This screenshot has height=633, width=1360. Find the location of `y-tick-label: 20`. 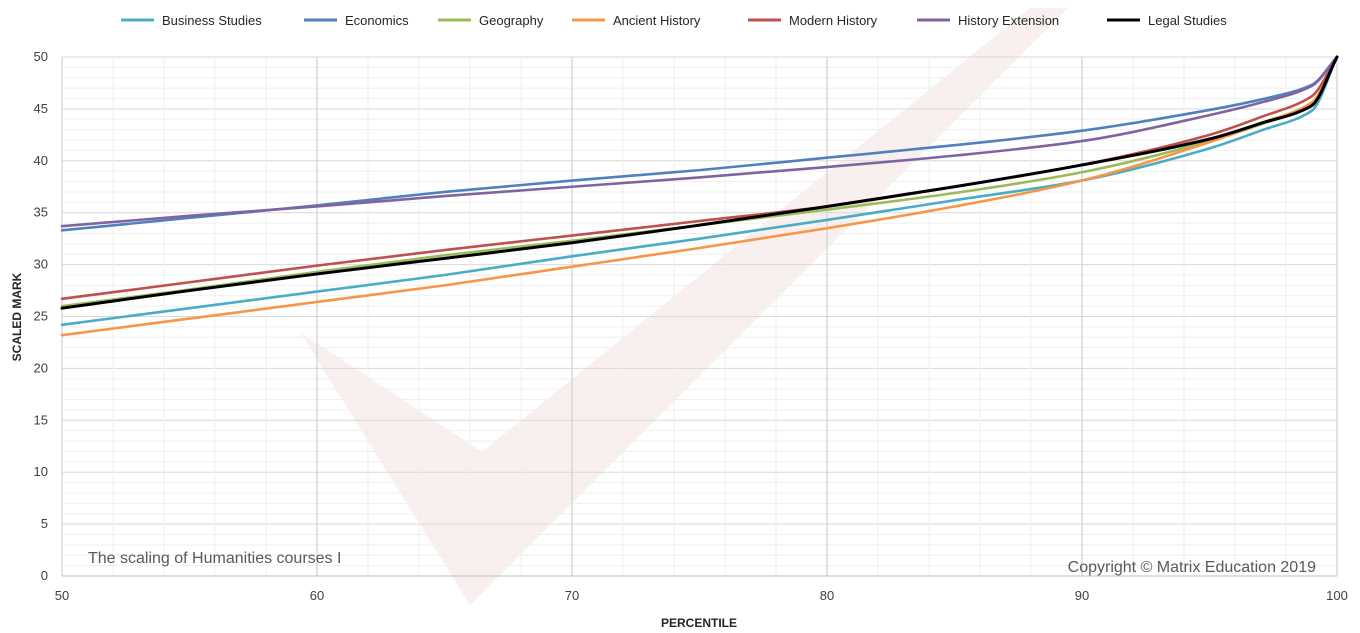

y-tick-label: 20 is located at coordinates (41, 367).